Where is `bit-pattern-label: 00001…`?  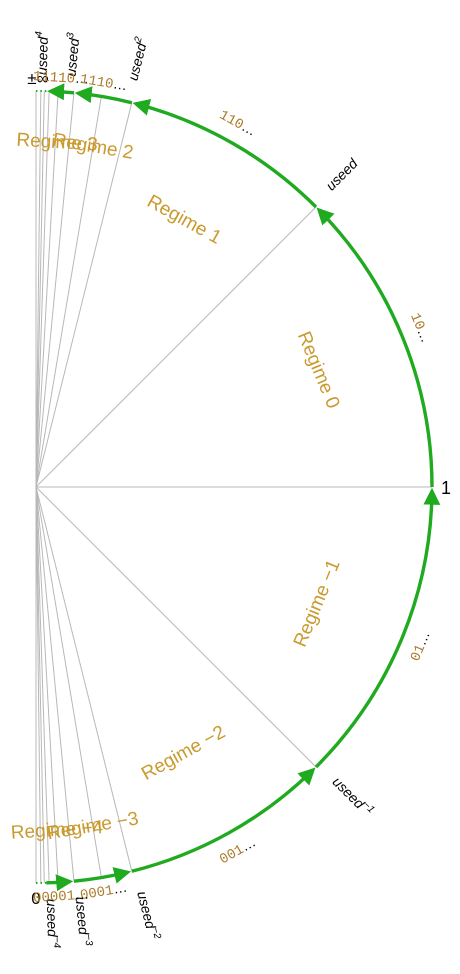 bit-pattern-label: 00001… is located at coordinates (61, 895).